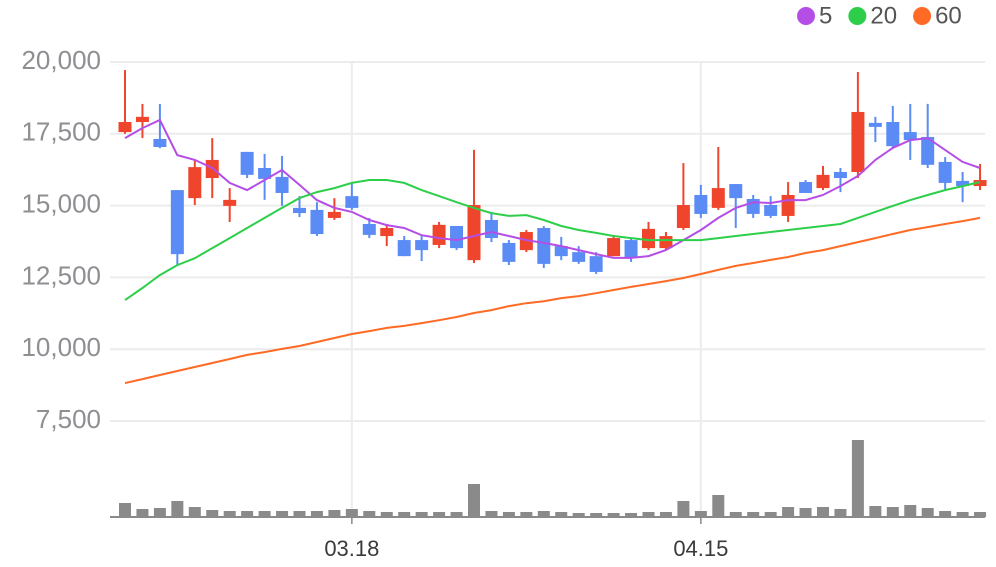 This screenshot has height=567, width=996. I want to click on y-tick-label: 12,500, so click(61, 275).